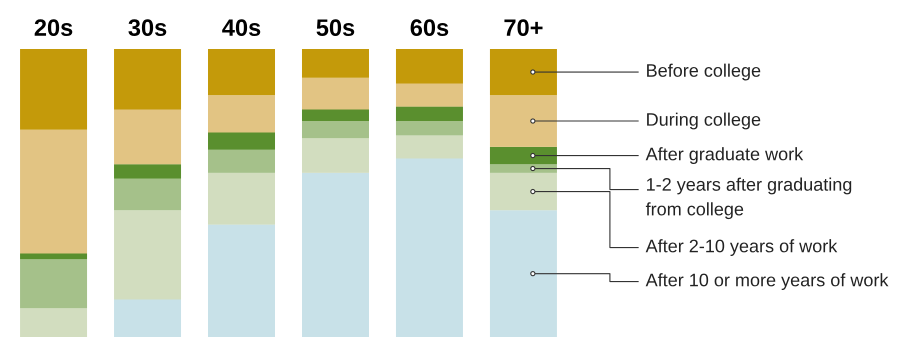 The height and width of the screenshot is (347, 904). What do you see at coordinates (749, 199) in the screenshot?
I see `text: 1-2 years after graduating from college` at bounding box center [749, 199].